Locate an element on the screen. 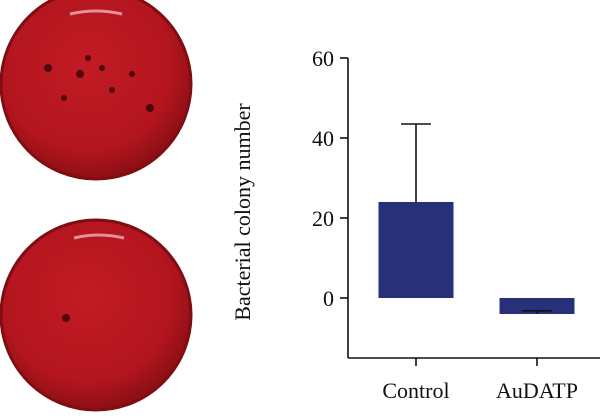  x-tick-label-audatp: AuDATP is located at coordinates (537, 390).